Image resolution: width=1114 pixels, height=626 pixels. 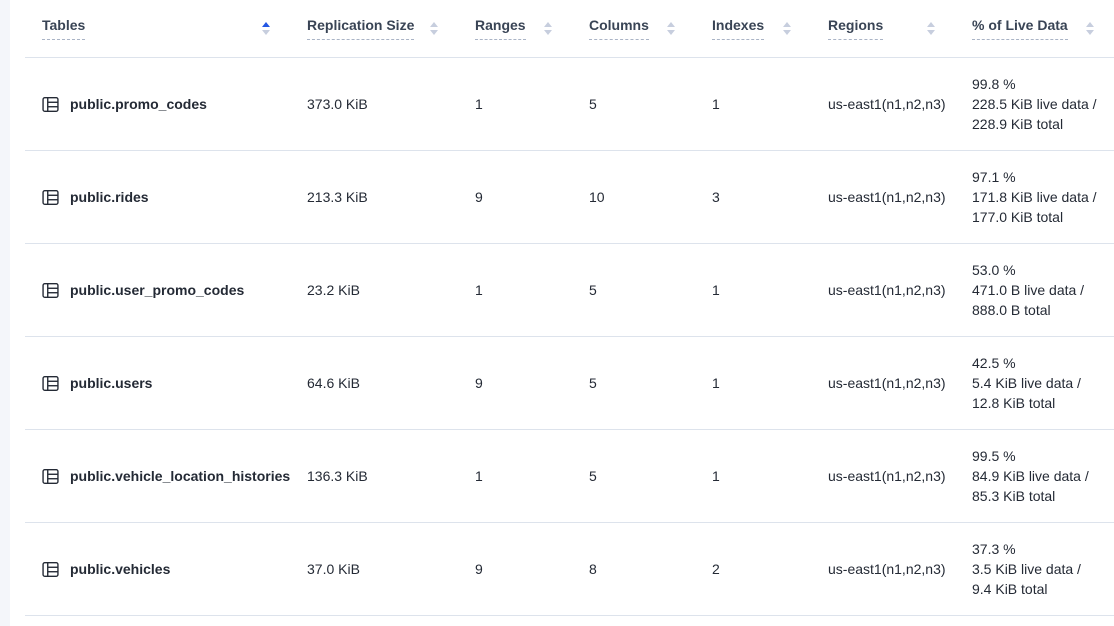 What do you see at coordinates (994, 83) in the screenshot?
I see `live-data-percent: 99.8 %` at bounding box center [994, 83].